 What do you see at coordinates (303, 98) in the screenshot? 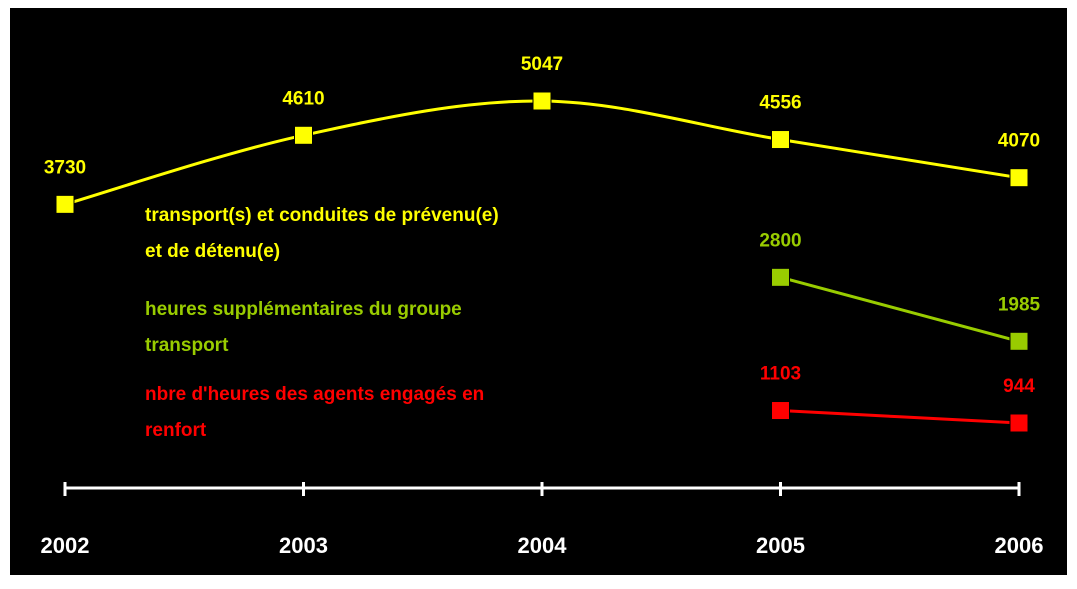
I see `data-label: 4610` at bounding box center [303, 98].